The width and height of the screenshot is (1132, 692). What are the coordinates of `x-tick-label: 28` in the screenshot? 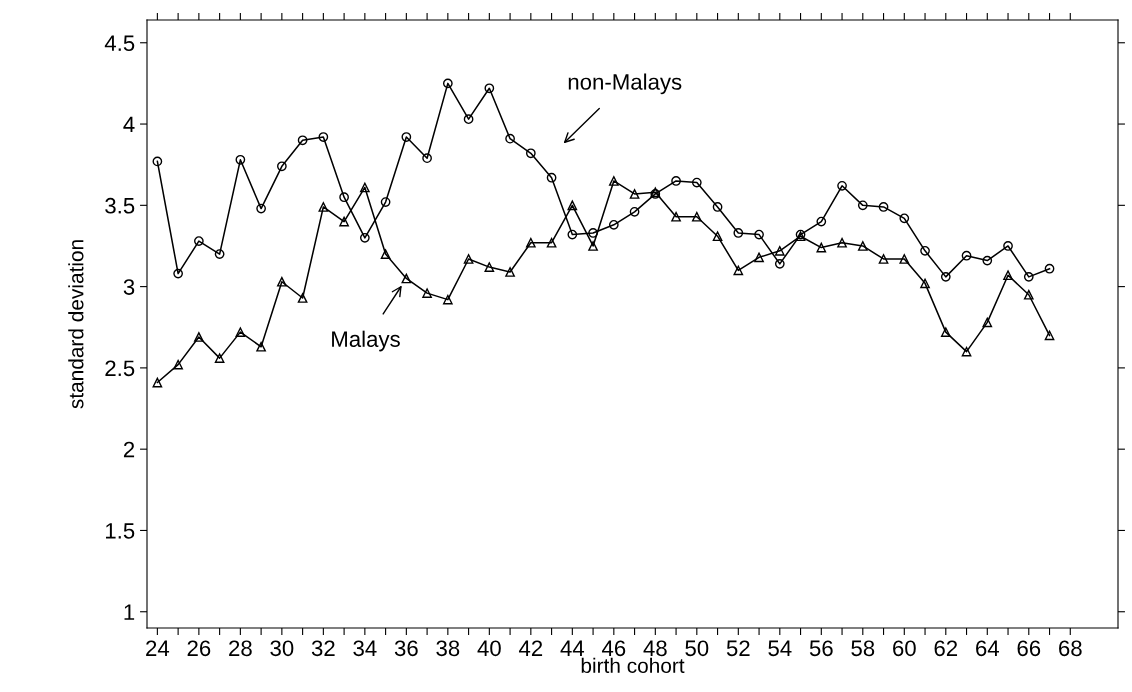 It's located at (240, 648).